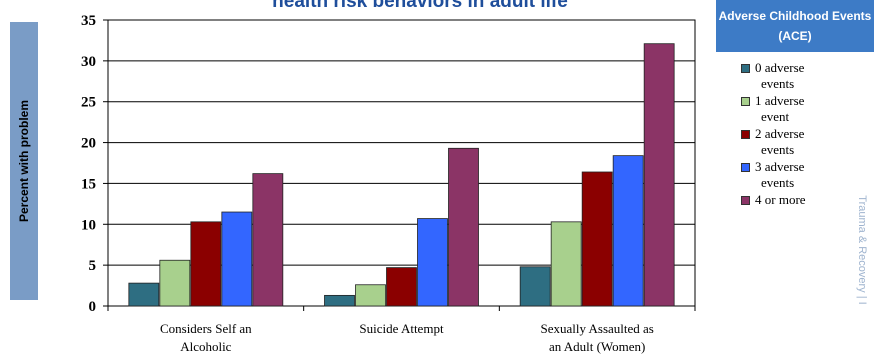 The height and width of the screenshot is (356, 875). Describe the element at coordinates (780, 199) in the screenshot. I see `legend-label: 4 or more` at that location.